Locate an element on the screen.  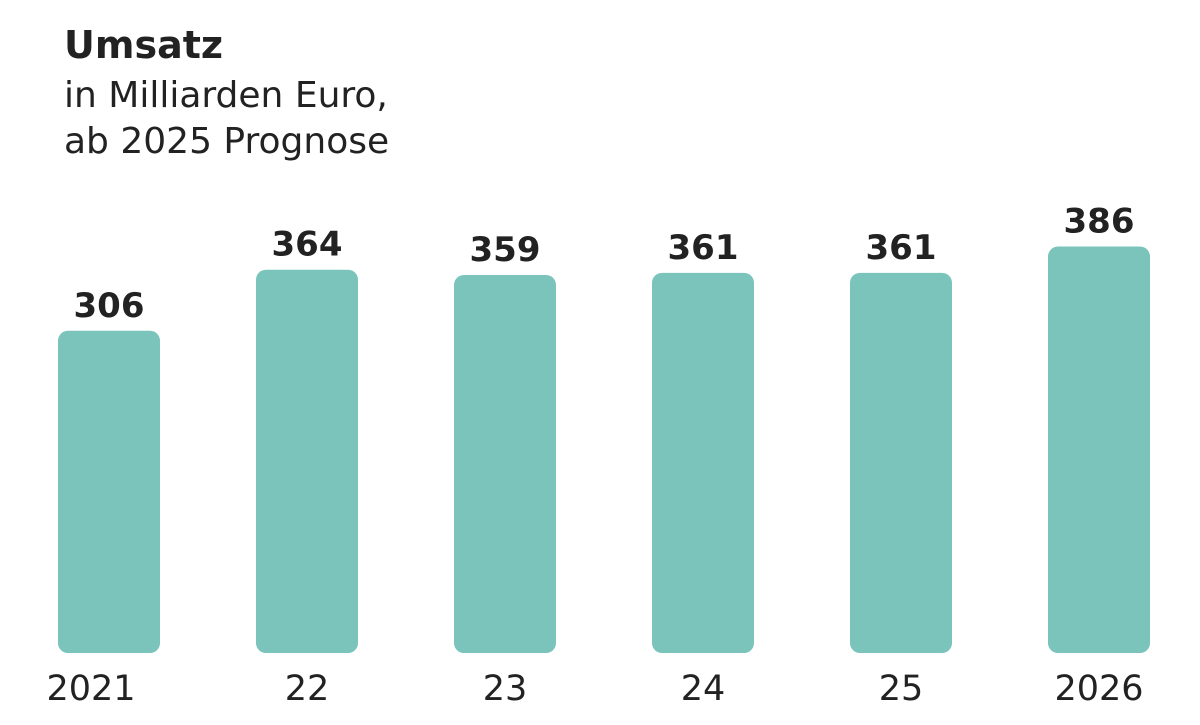
value-label: 359 is located at coordinates (505, 250).